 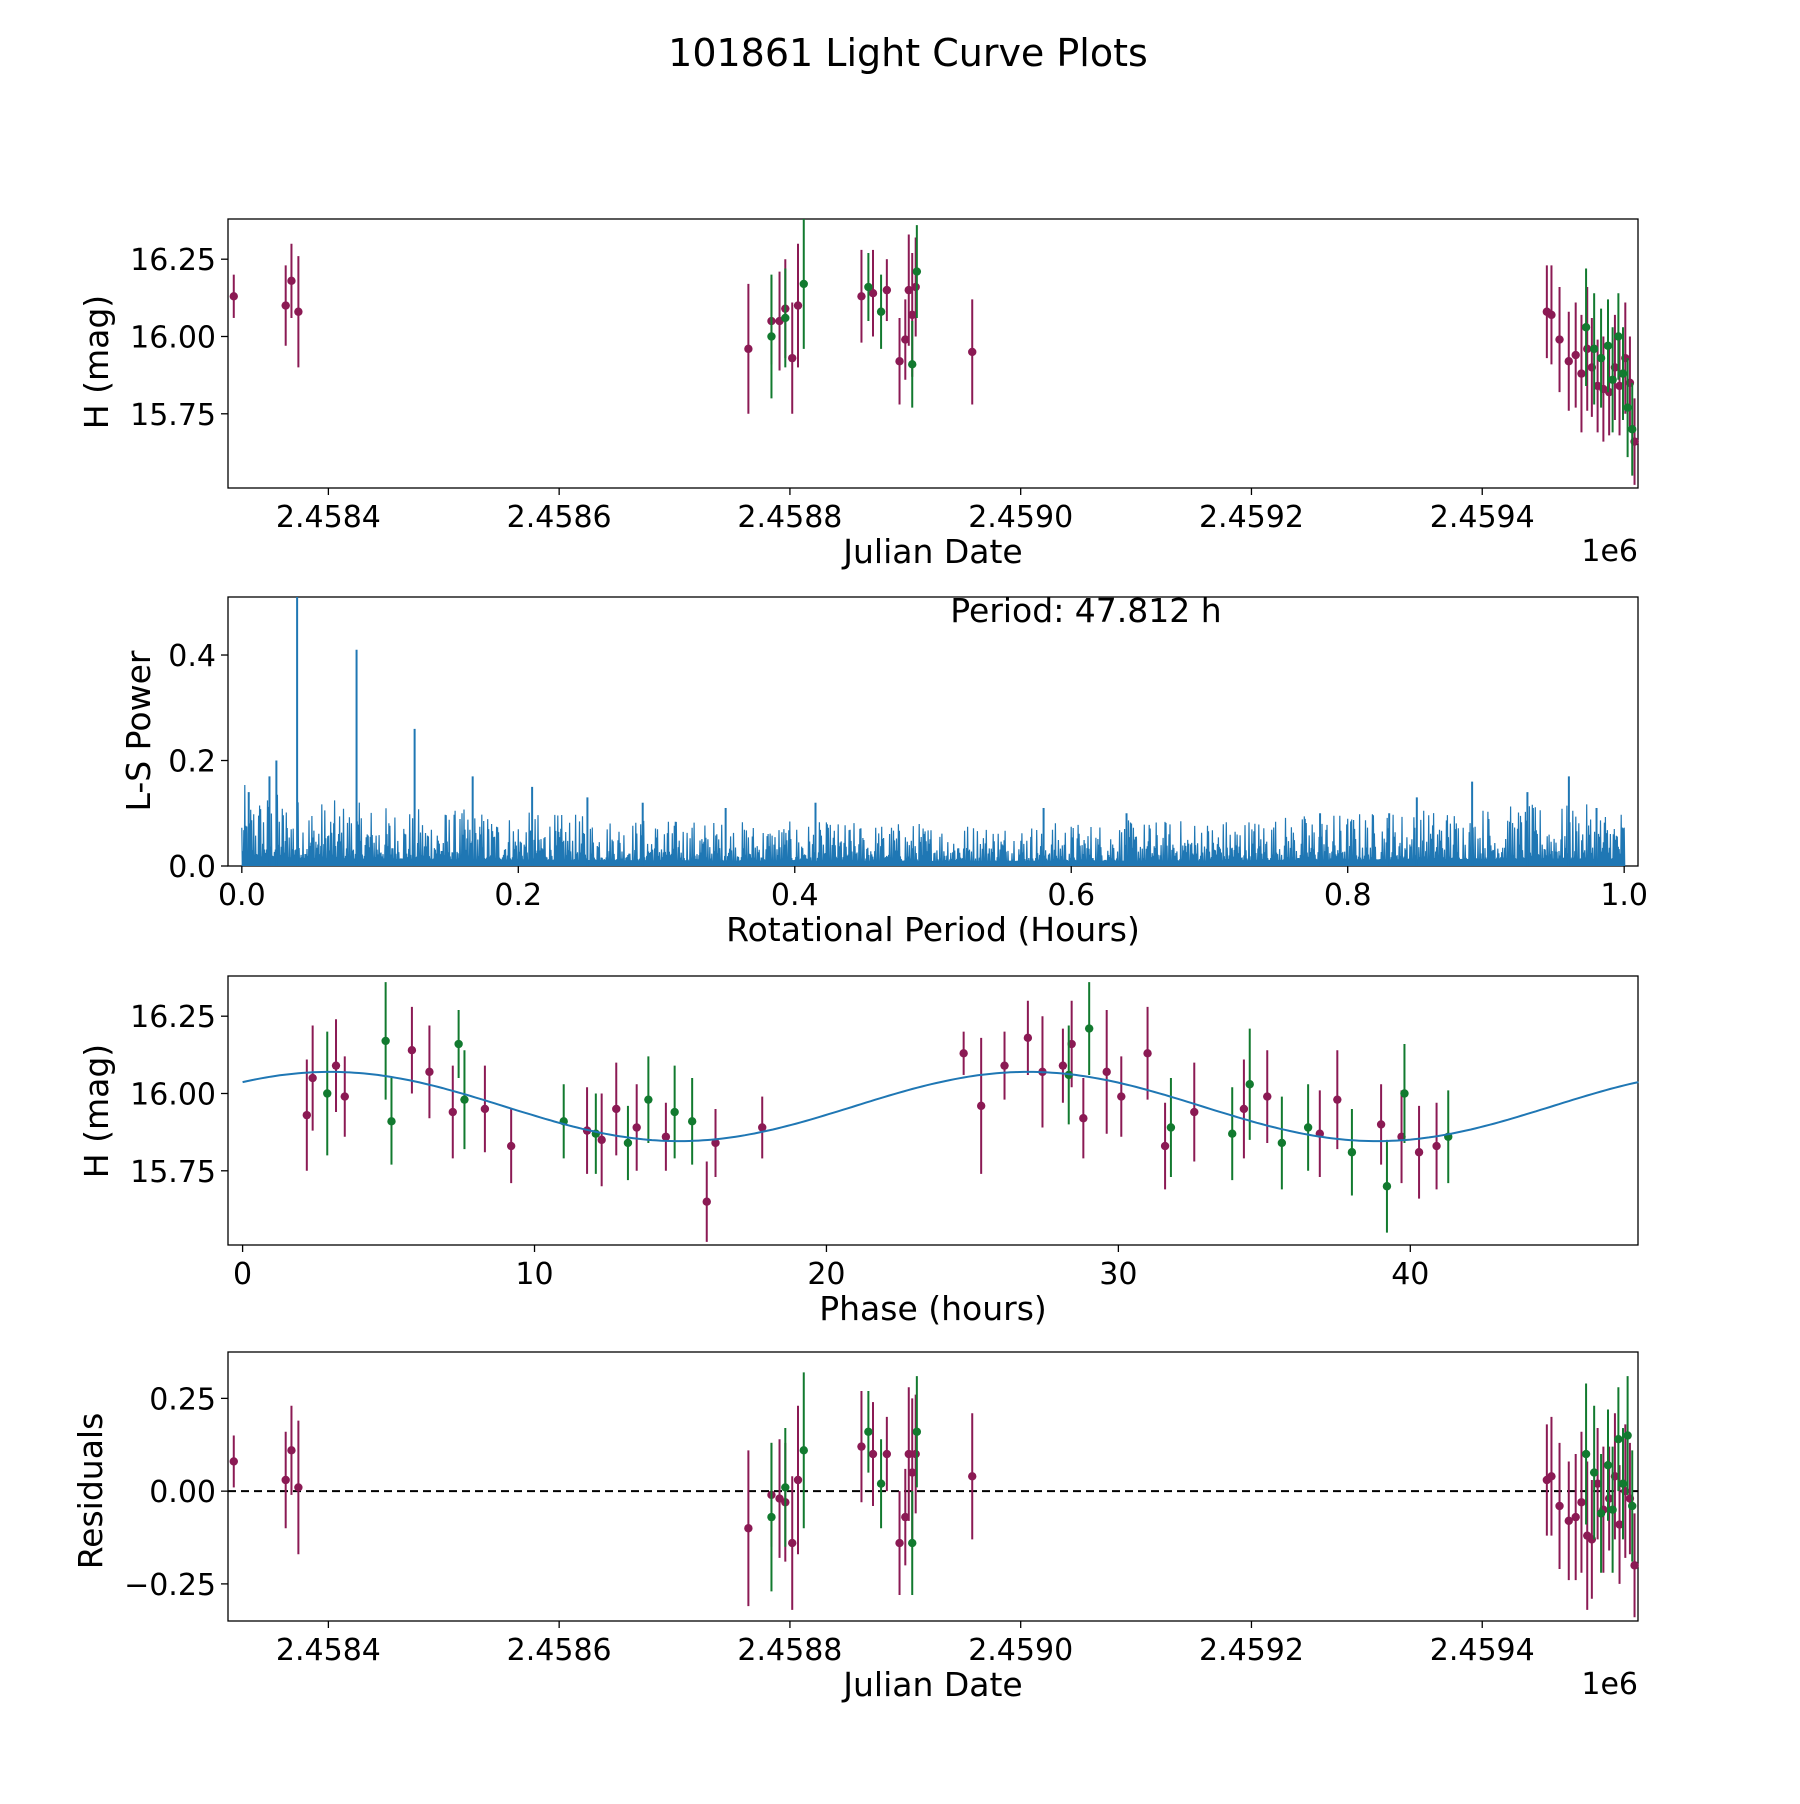 I want to click on periodogram-xtick-label: 0.6, so click(x=1071, y=895).